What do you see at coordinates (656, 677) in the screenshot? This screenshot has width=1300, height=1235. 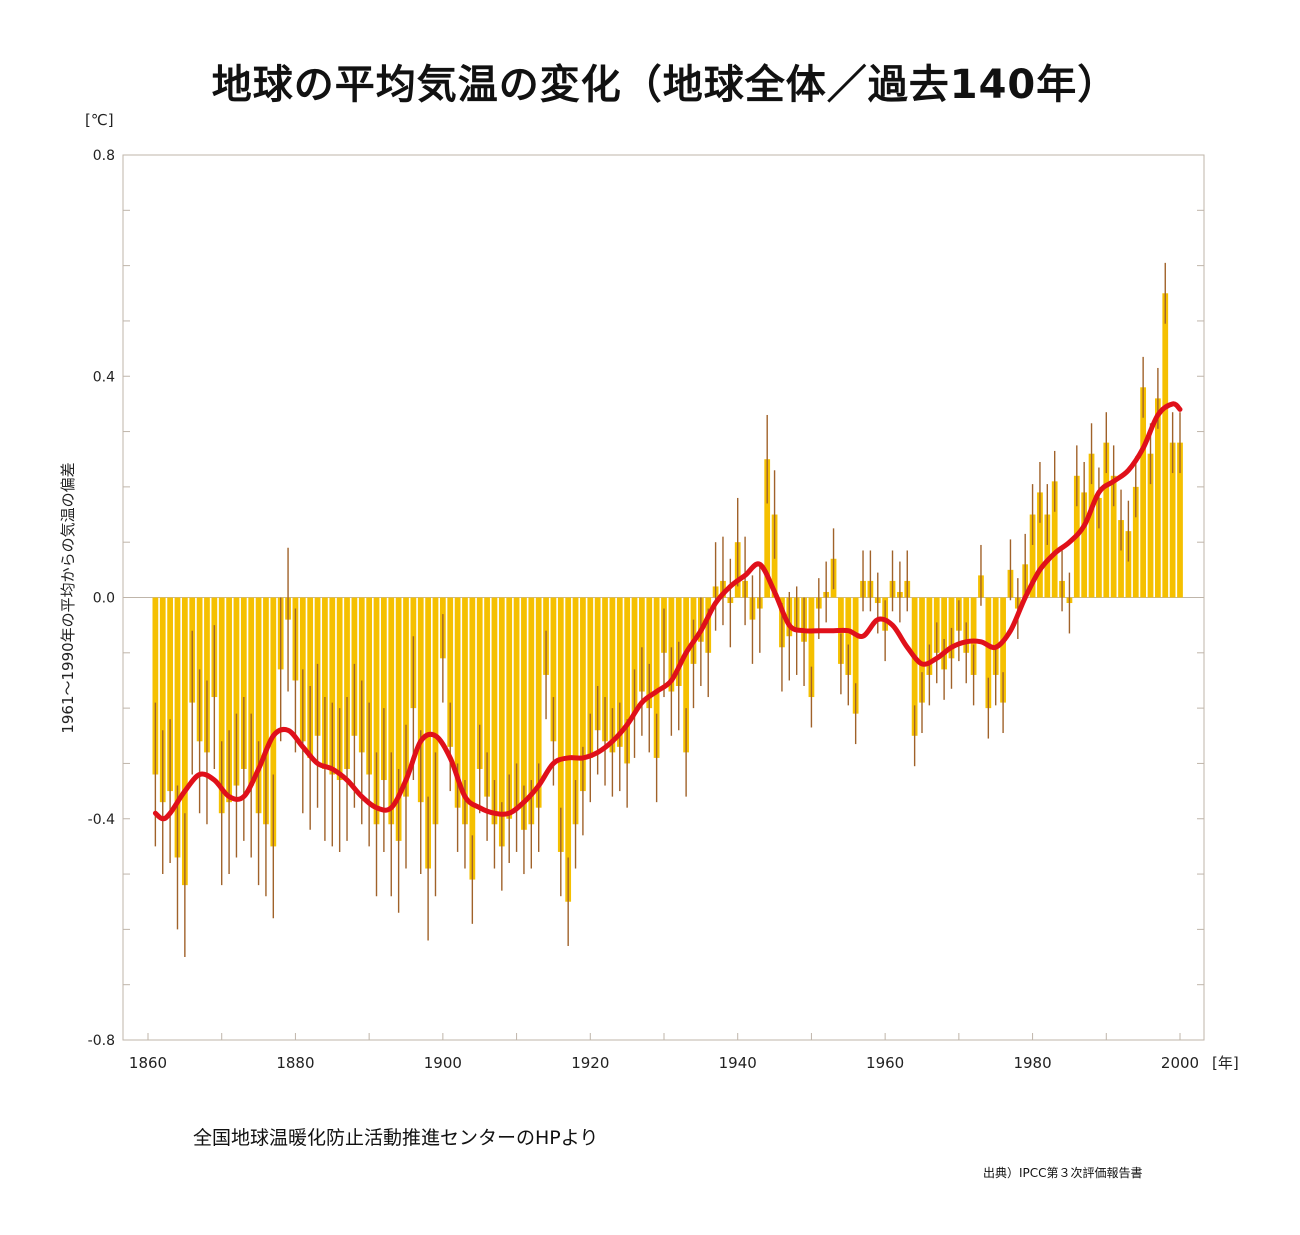 I see `bar-1929` at bounding box center [656, 677].